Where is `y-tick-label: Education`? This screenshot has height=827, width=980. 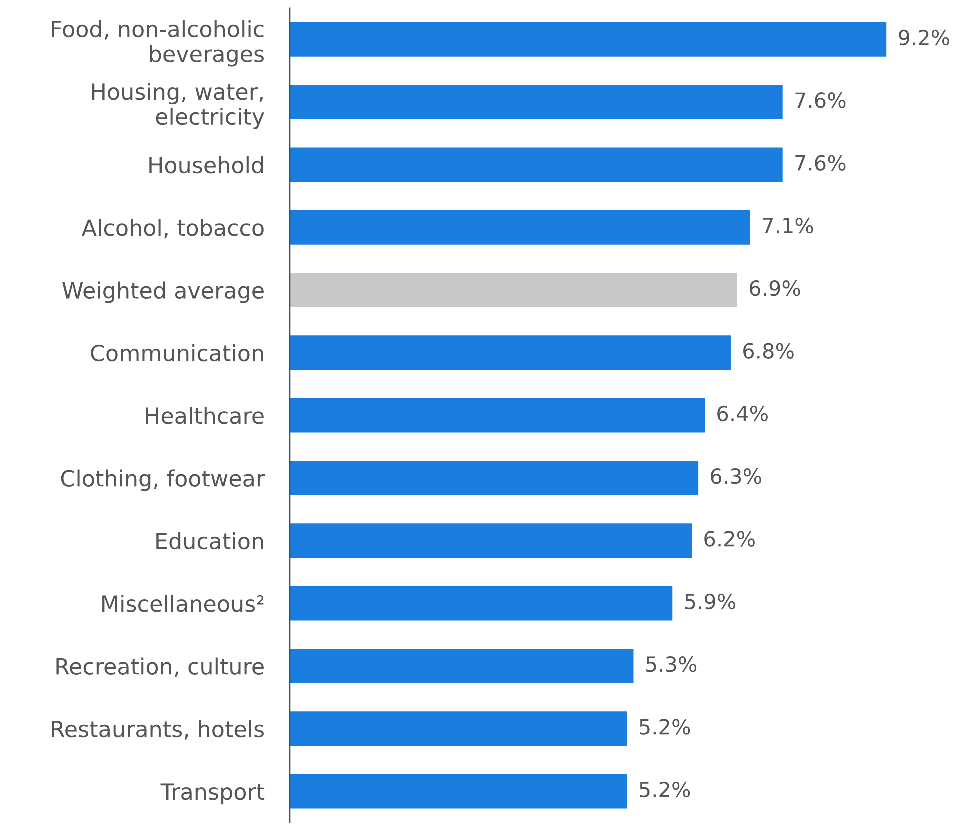 y-tick-label: Education is located at coordinates (210, 541).